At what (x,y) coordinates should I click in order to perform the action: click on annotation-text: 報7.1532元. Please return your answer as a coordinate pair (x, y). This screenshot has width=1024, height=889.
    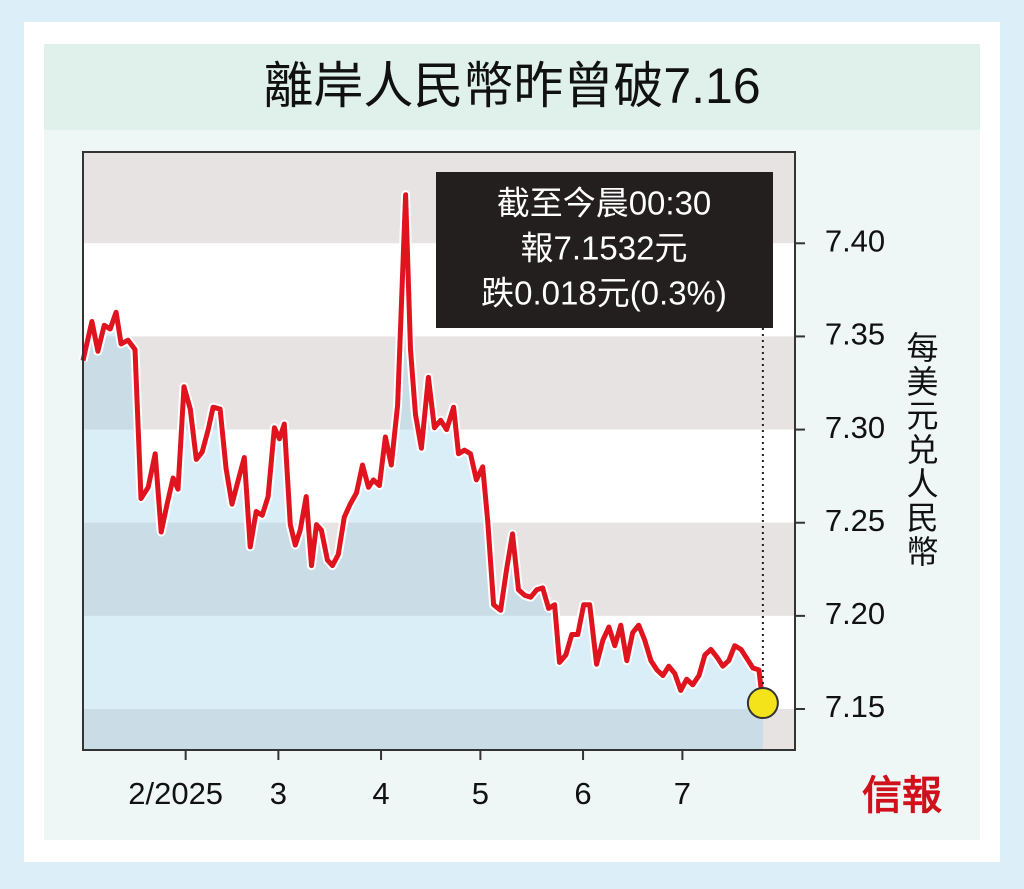
    Looking at the image, I should click on (604, 248).